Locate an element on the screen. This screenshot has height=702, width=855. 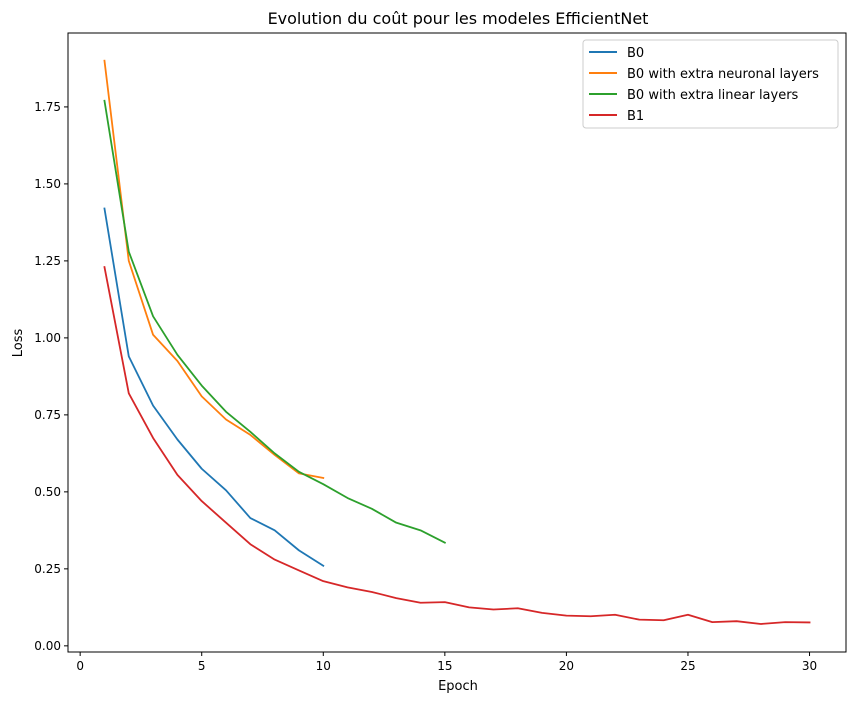
y-tick-label-3: 0.75 is located at coordinates (47, 415).